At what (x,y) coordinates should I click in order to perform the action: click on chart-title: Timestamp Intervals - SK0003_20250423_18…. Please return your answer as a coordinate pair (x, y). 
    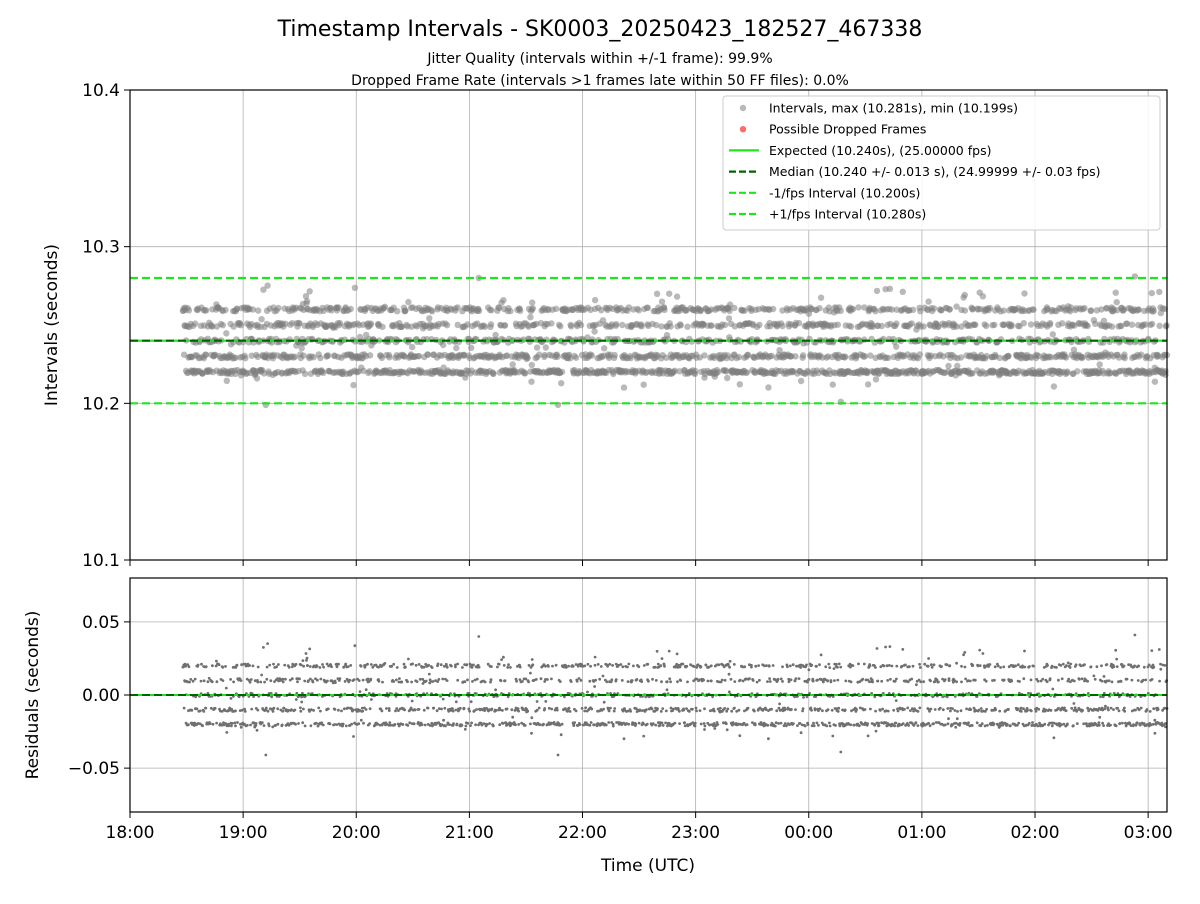
    Looking at the image, I should click on (600, 29).